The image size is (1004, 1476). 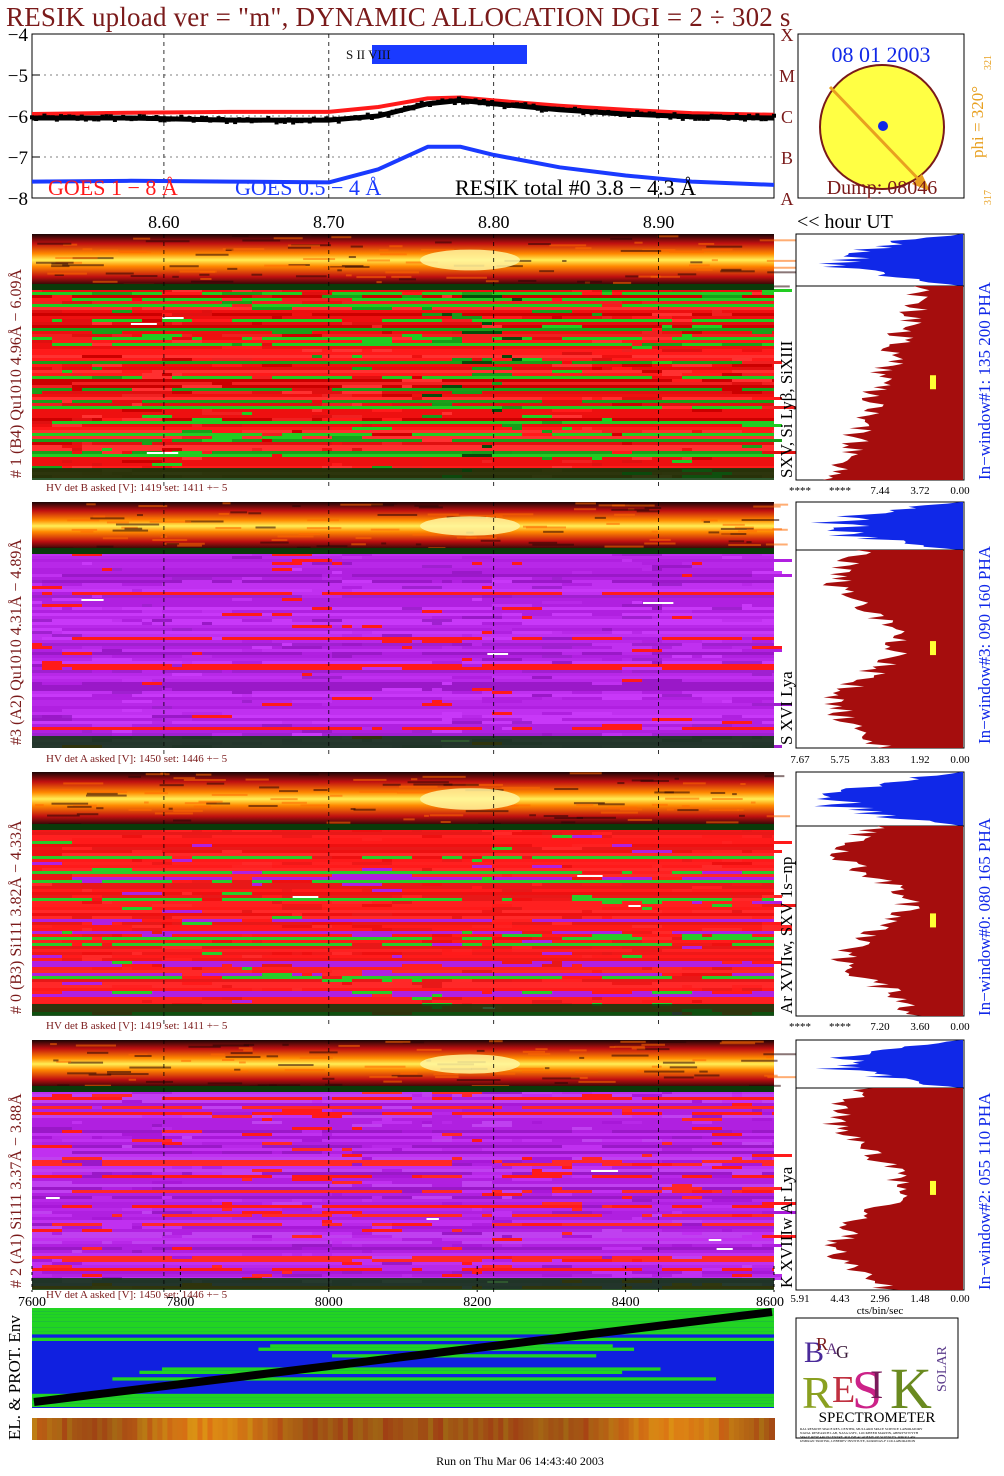 What do you see at coordinates (896, 921) in the screenshot?
I see `spectrum-profile` at bounding box center [896, 921].